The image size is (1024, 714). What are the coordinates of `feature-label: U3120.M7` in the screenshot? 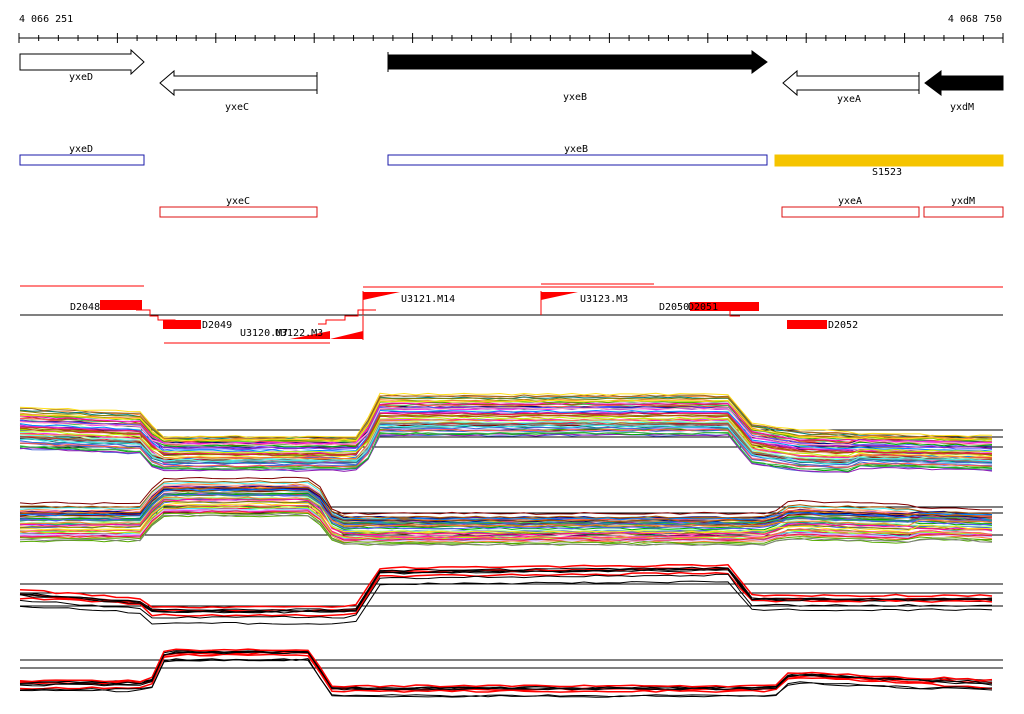 It's located at (264, 333).